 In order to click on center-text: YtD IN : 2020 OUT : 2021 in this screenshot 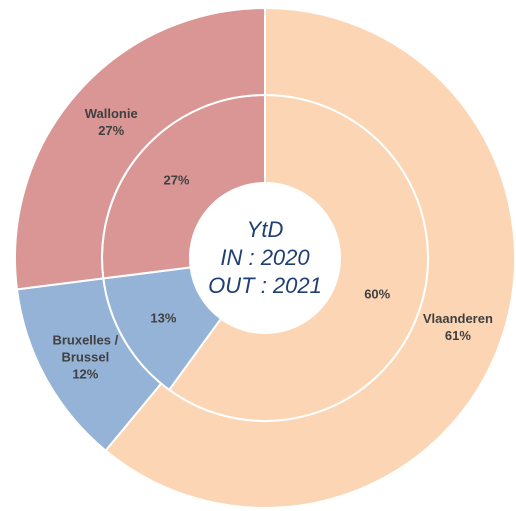, I will do `click(265, 258)`.